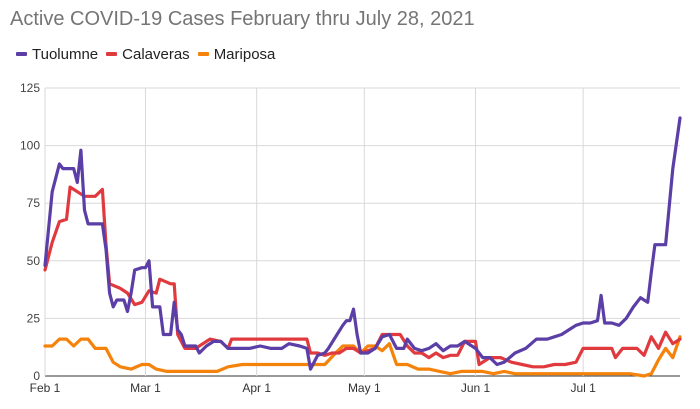  What do you see at coordinates (21, 54) in the screenshot?
I see `legend-swatch-tuolumne` at bounding box center [21, 54].